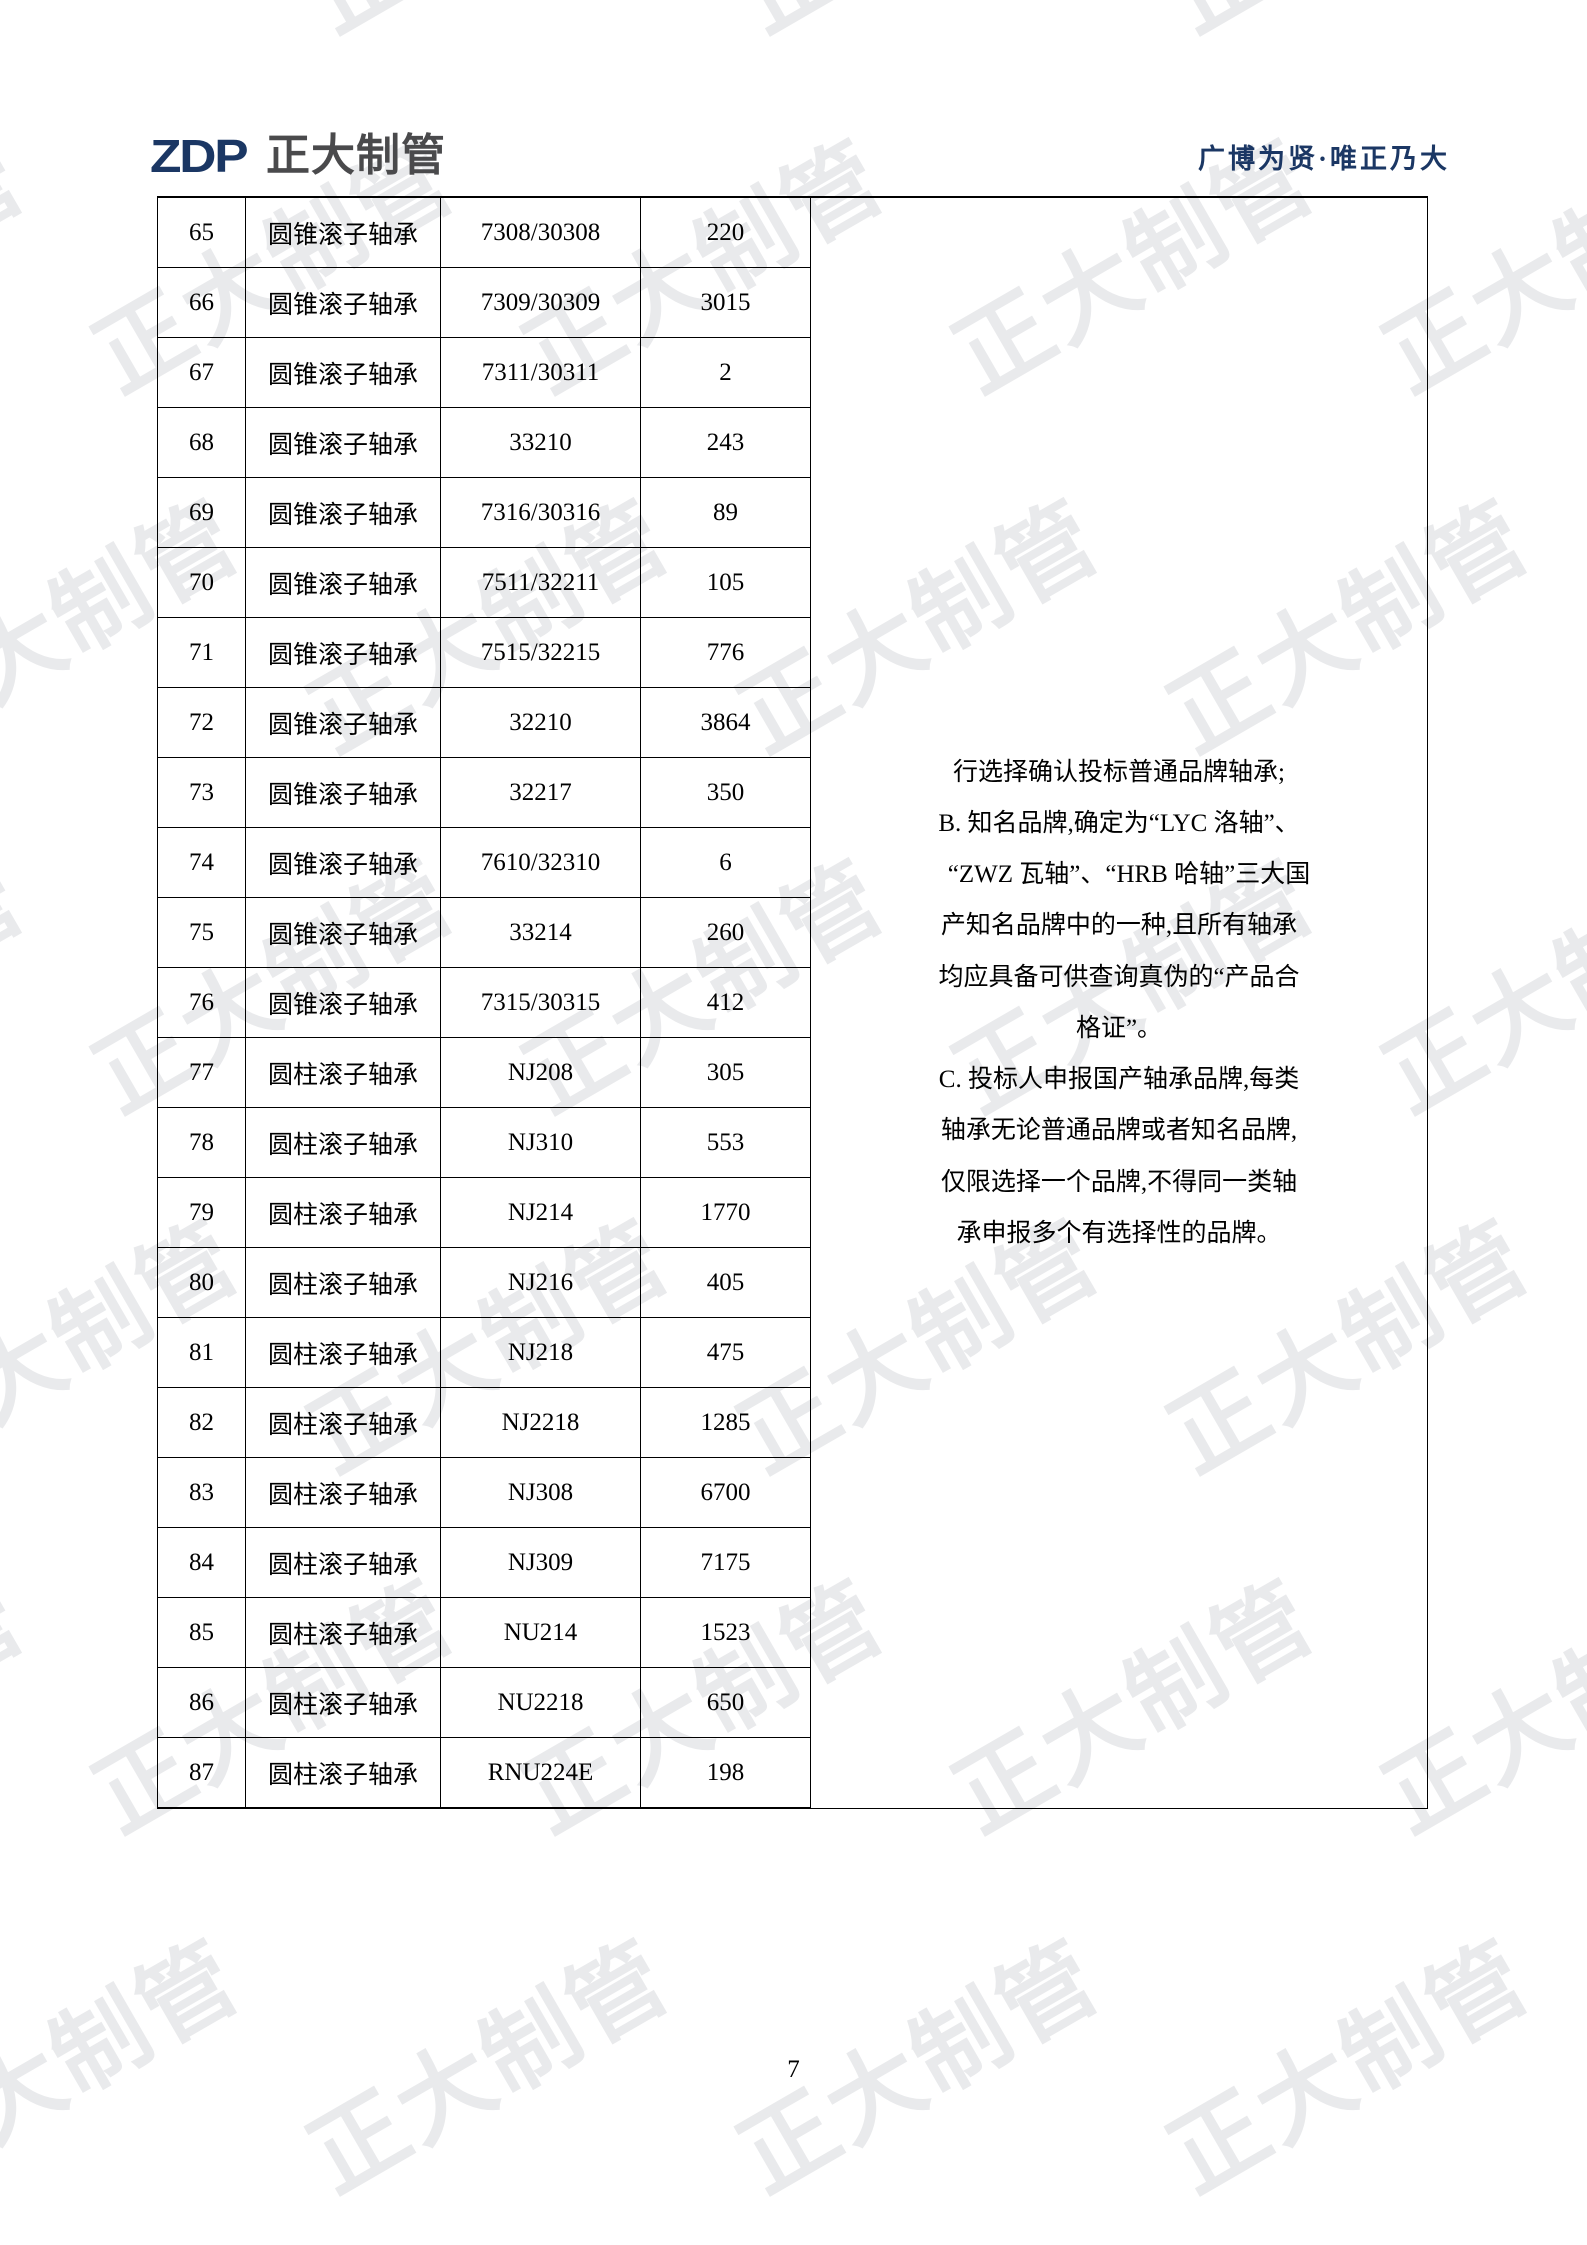 Image resolution: width=1587 pixels, height=2245 pixels. I want to click on row-number: 84, so click(201, 1562).